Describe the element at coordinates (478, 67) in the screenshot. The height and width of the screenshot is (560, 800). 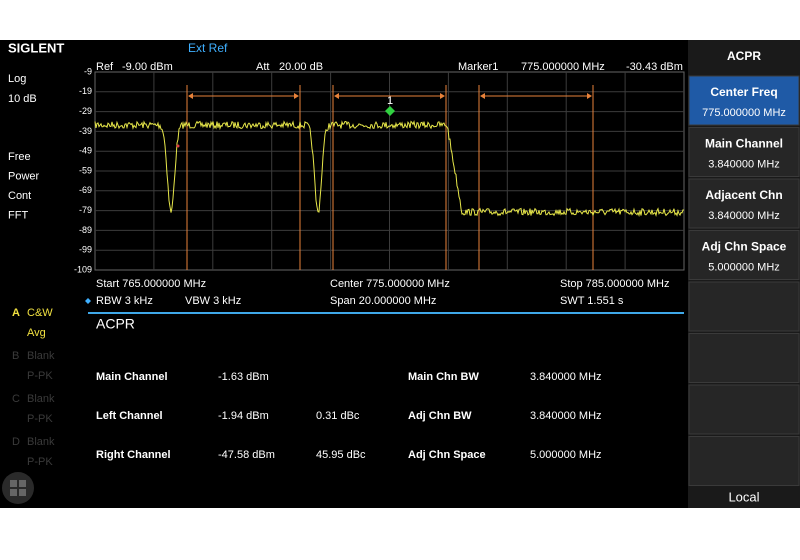
I see `marker-label: Marker1` at that location.